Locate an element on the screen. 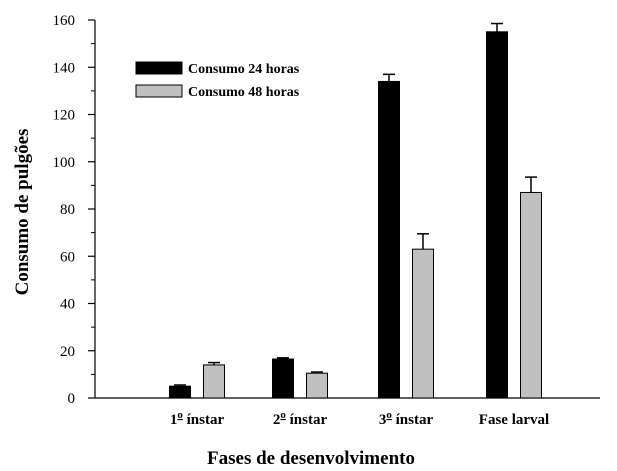 This screenshot has height=471, width=617. legend-swatch-24h is located at coordinates (159, 68).